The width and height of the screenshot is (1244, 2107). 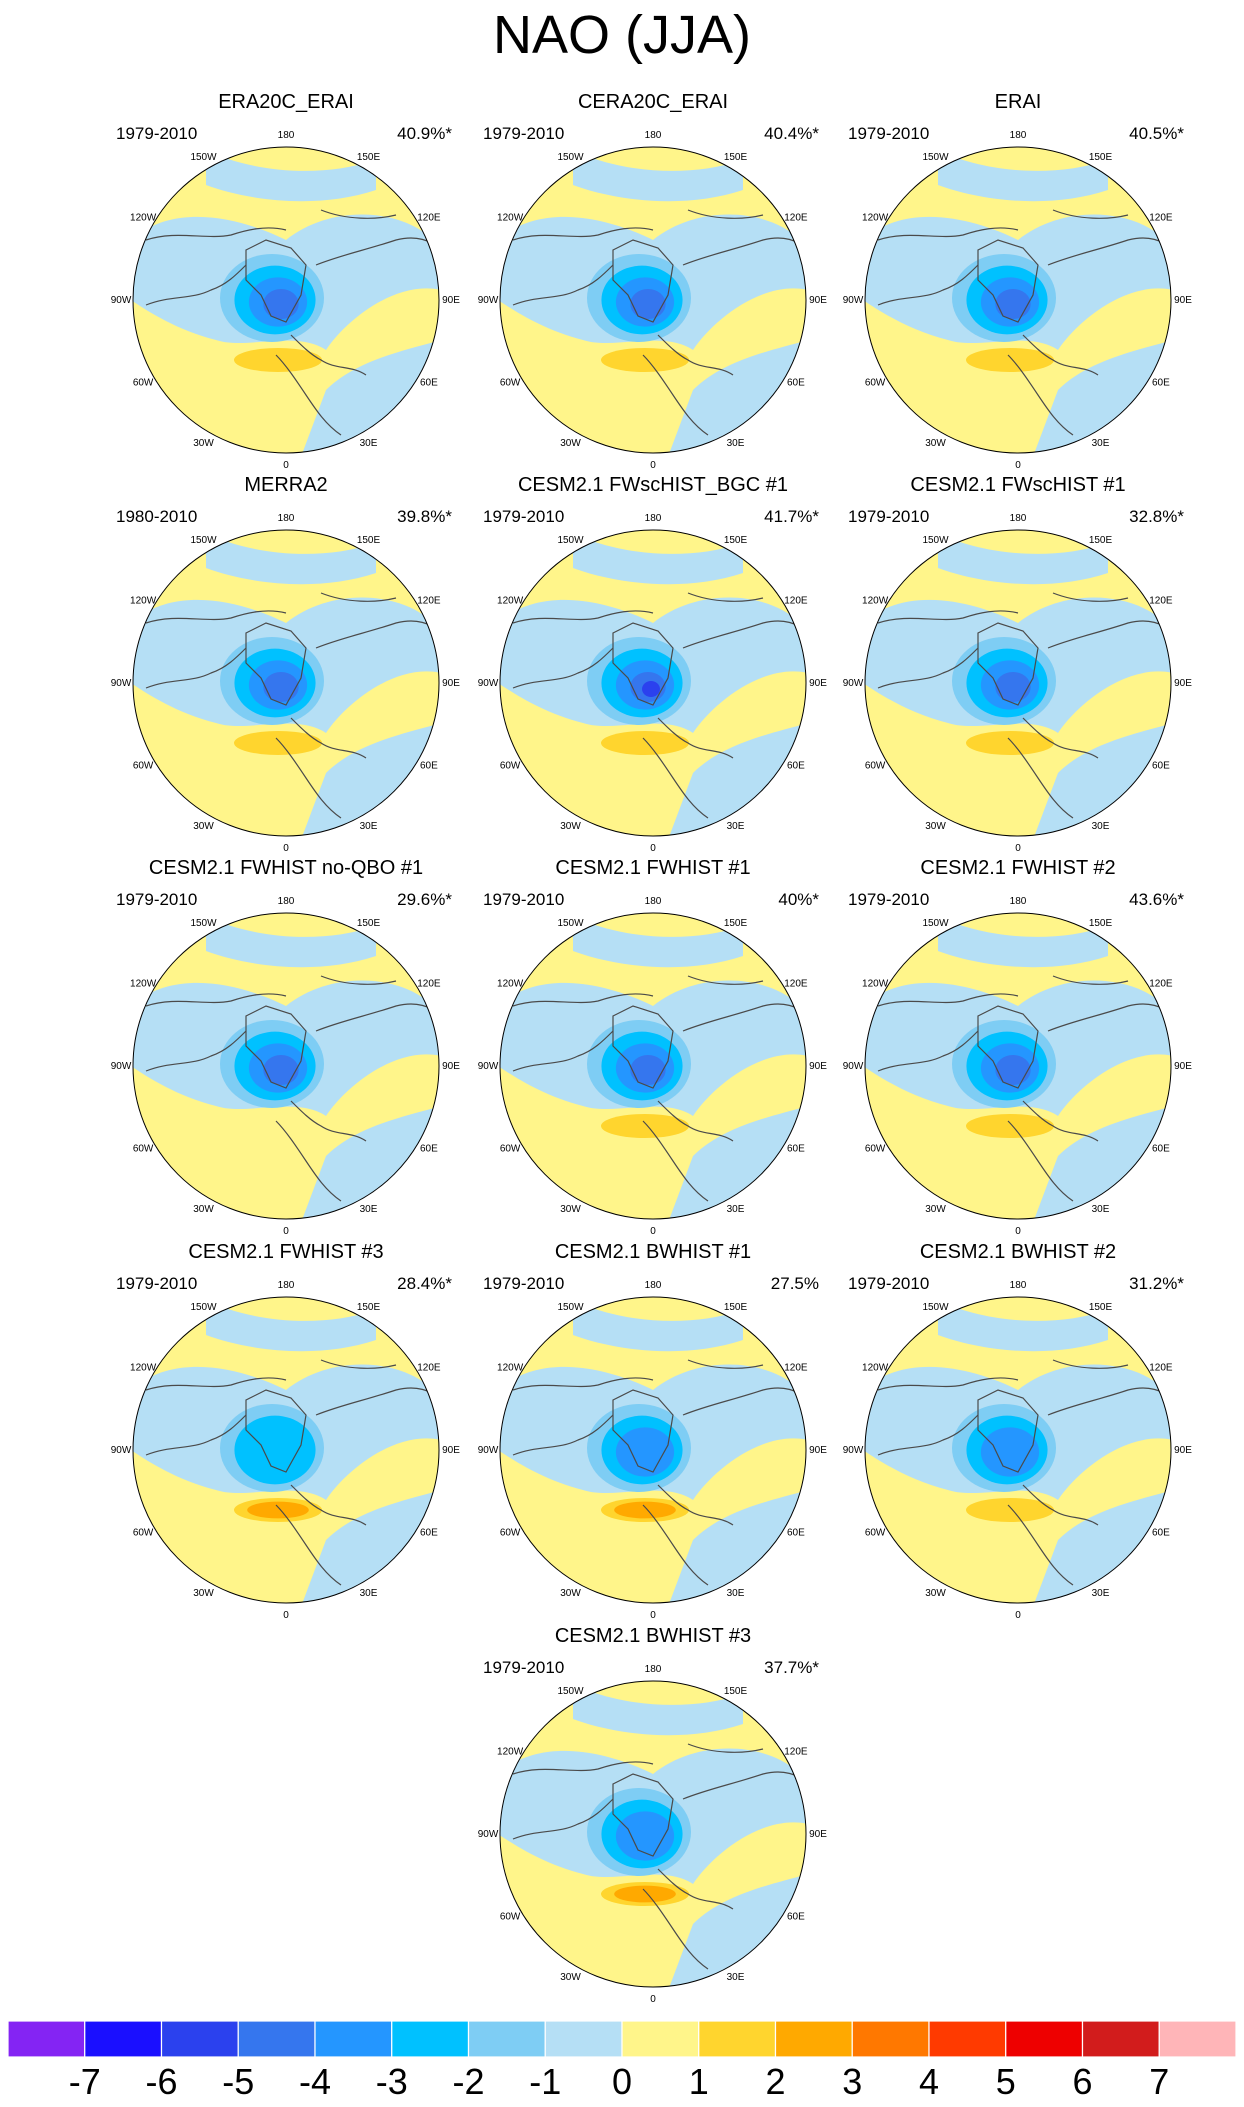 What do you see at coordinates (424, 899) in the screenshot?
I see `panel-explained-variance: 29.6%*` at bounding box center [424, 899].